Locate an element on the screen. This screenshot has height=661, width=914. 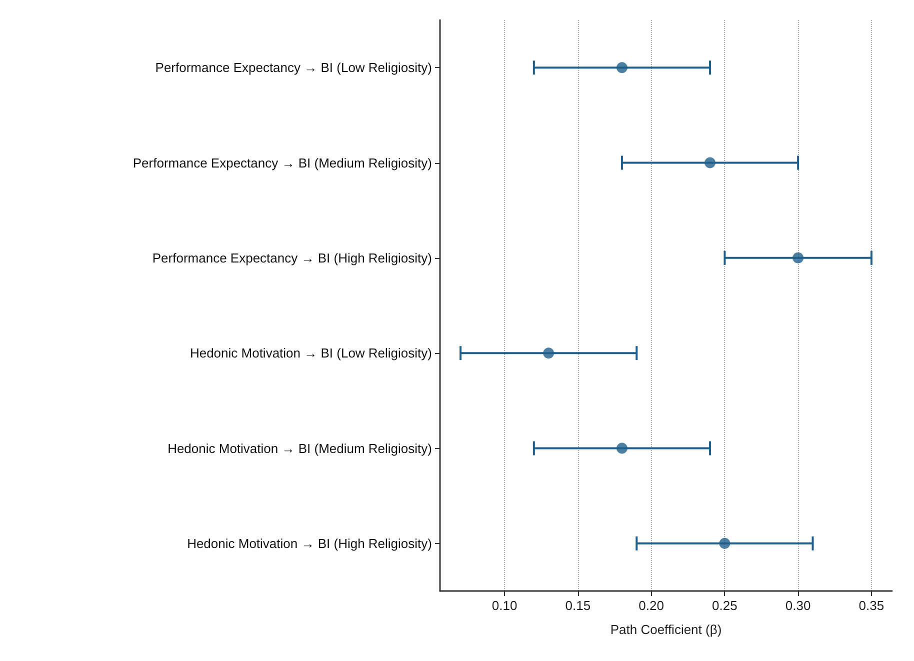
y-tick-label: Performance Expectancy → BI (Low Religiosity) is located at coordinates (293, 68).